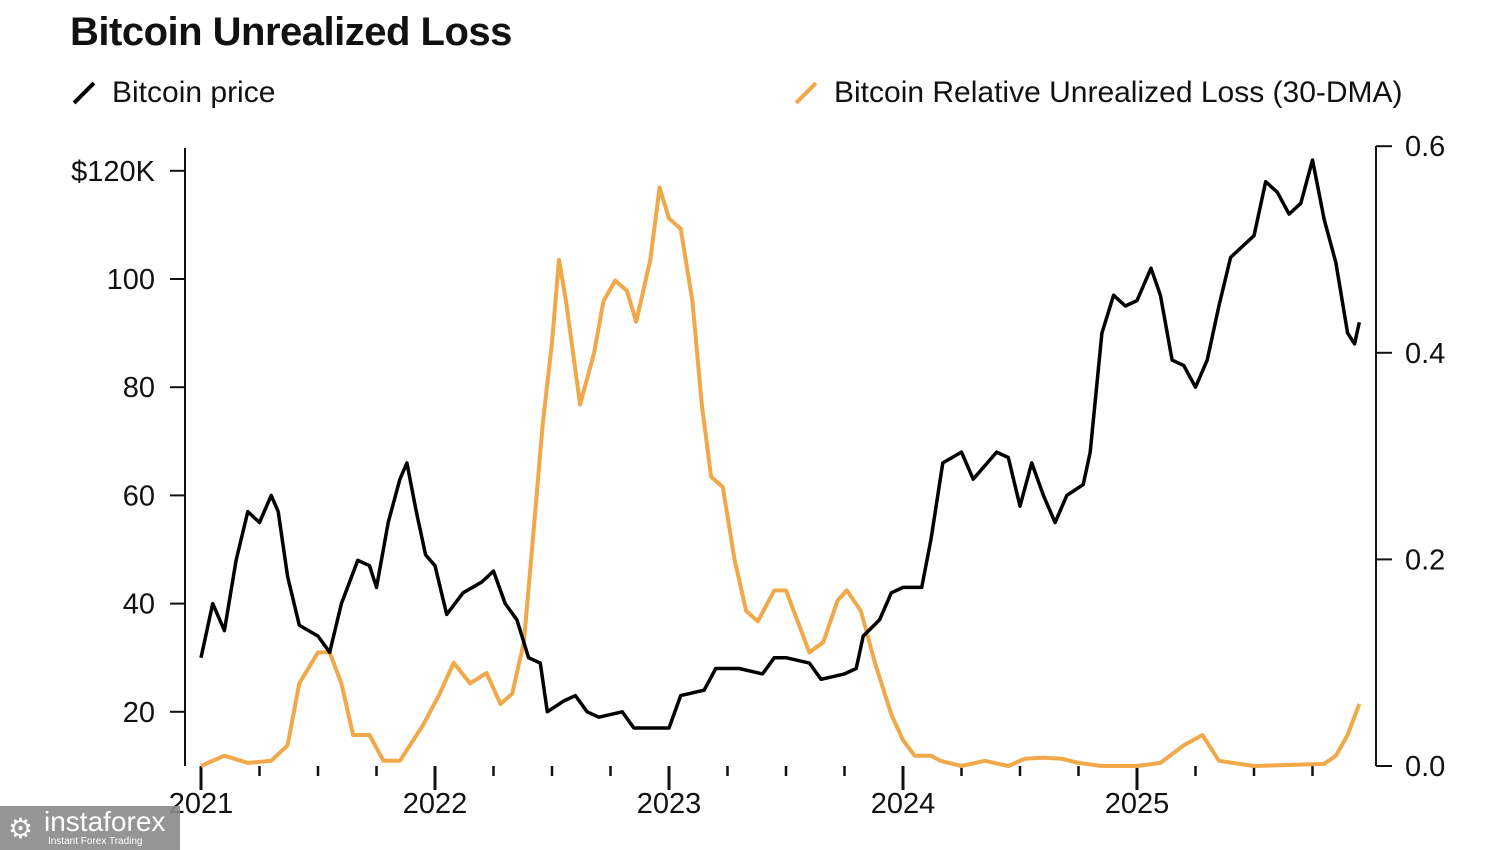 The image size is (1500, 850). Describe the element at coordinates (113, 172) in the screenshot. I see `left-tick-label: $120K` at that location.